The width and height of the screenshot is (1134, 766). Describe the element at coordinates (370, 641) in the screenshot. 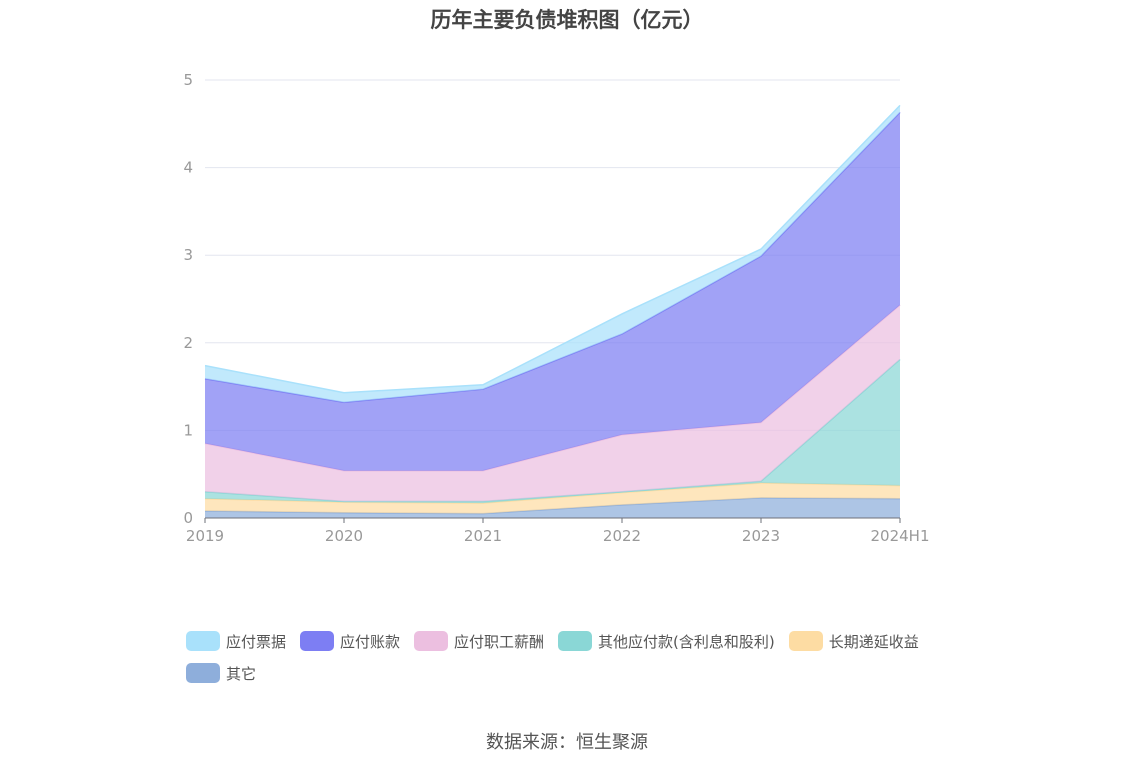

I see `legend-label: 应付账款` at that location.